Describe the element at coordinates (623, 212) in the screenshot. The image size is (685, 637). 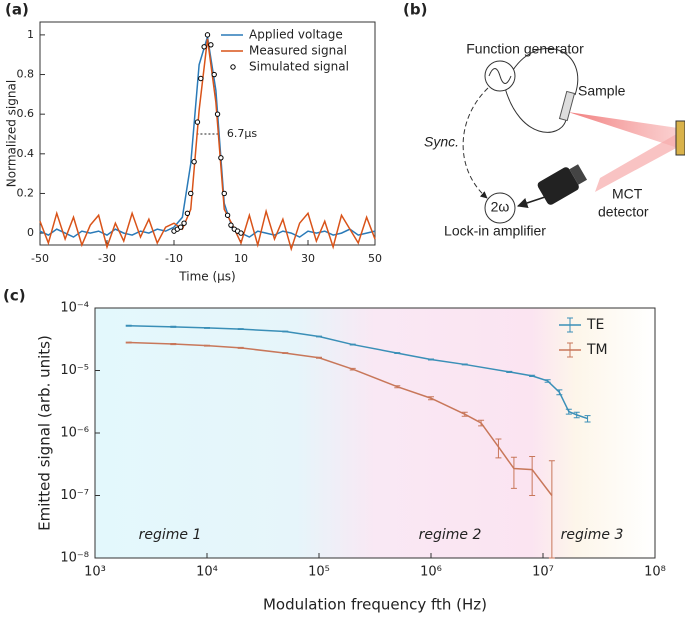
I see `label: detector` at that location.